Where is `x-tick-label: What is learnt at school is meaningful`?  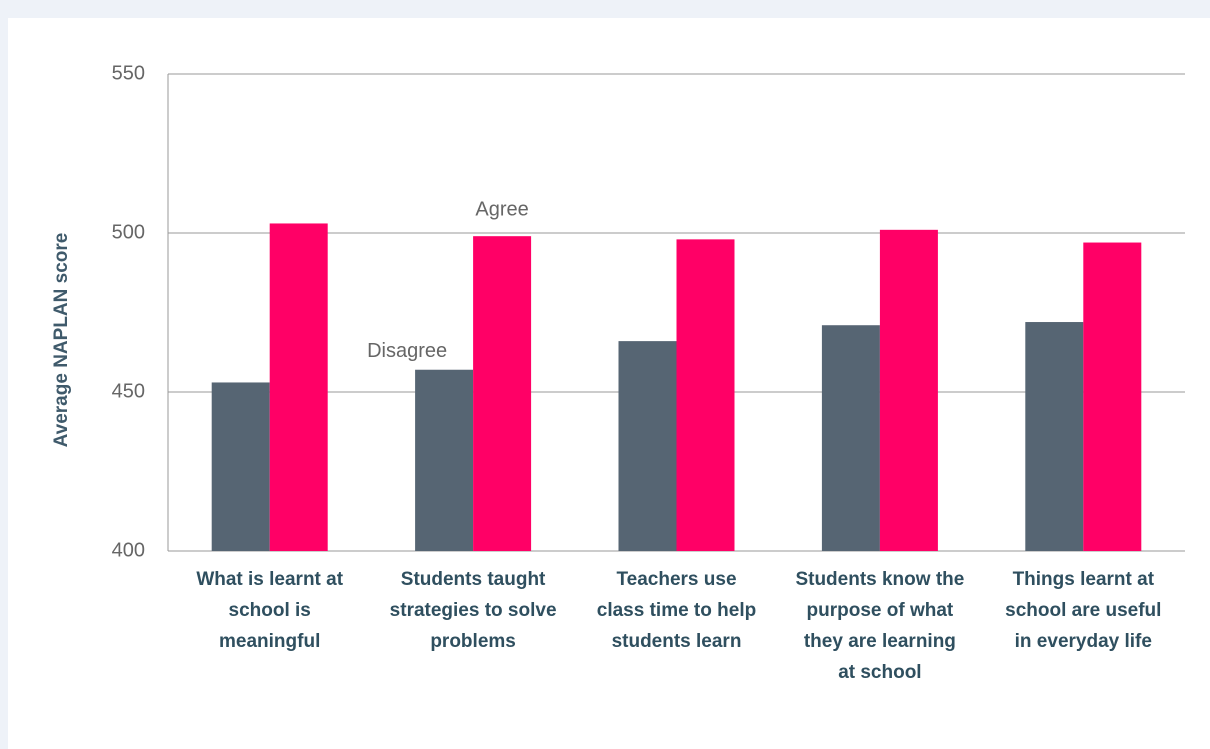
x-tick-label: What is learnt at school is meaningful is located at coordinates (270, 610).